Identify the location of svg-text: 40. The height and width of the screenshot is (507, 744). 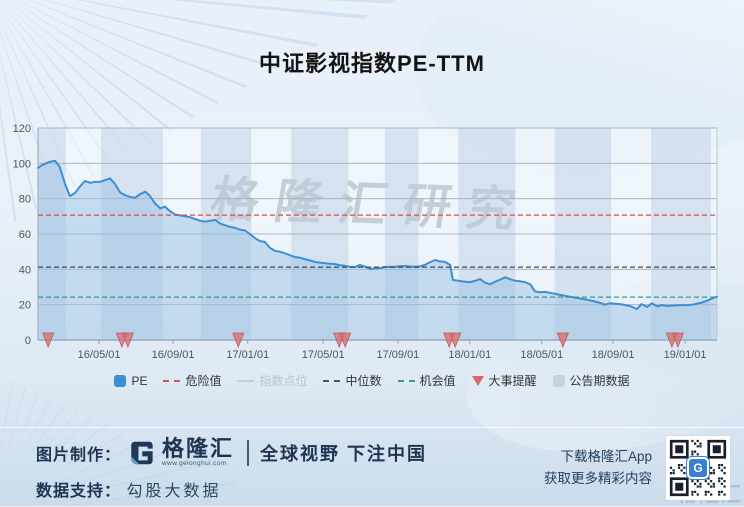
(25, 270).